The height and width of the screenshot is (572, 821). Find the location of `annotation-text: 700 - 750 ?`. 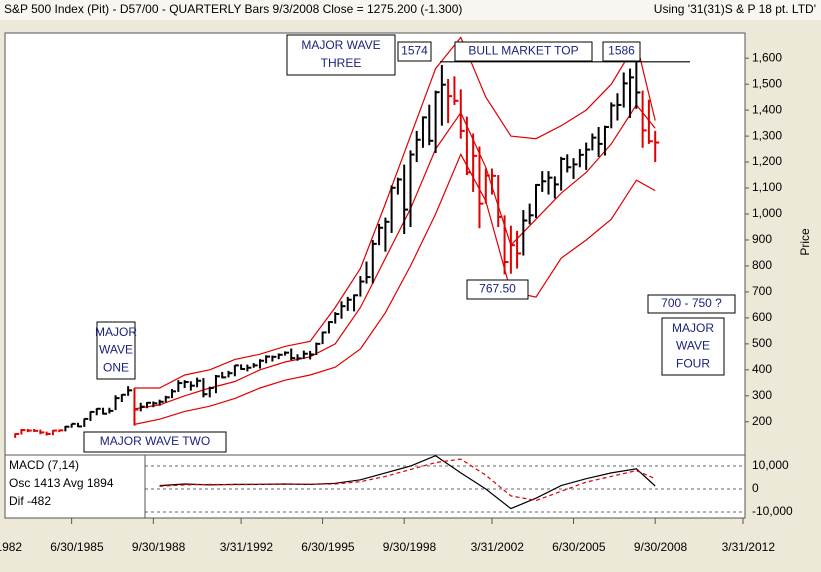

annotation-text: 700 - 750 ? is located at coordinates (691, 303).